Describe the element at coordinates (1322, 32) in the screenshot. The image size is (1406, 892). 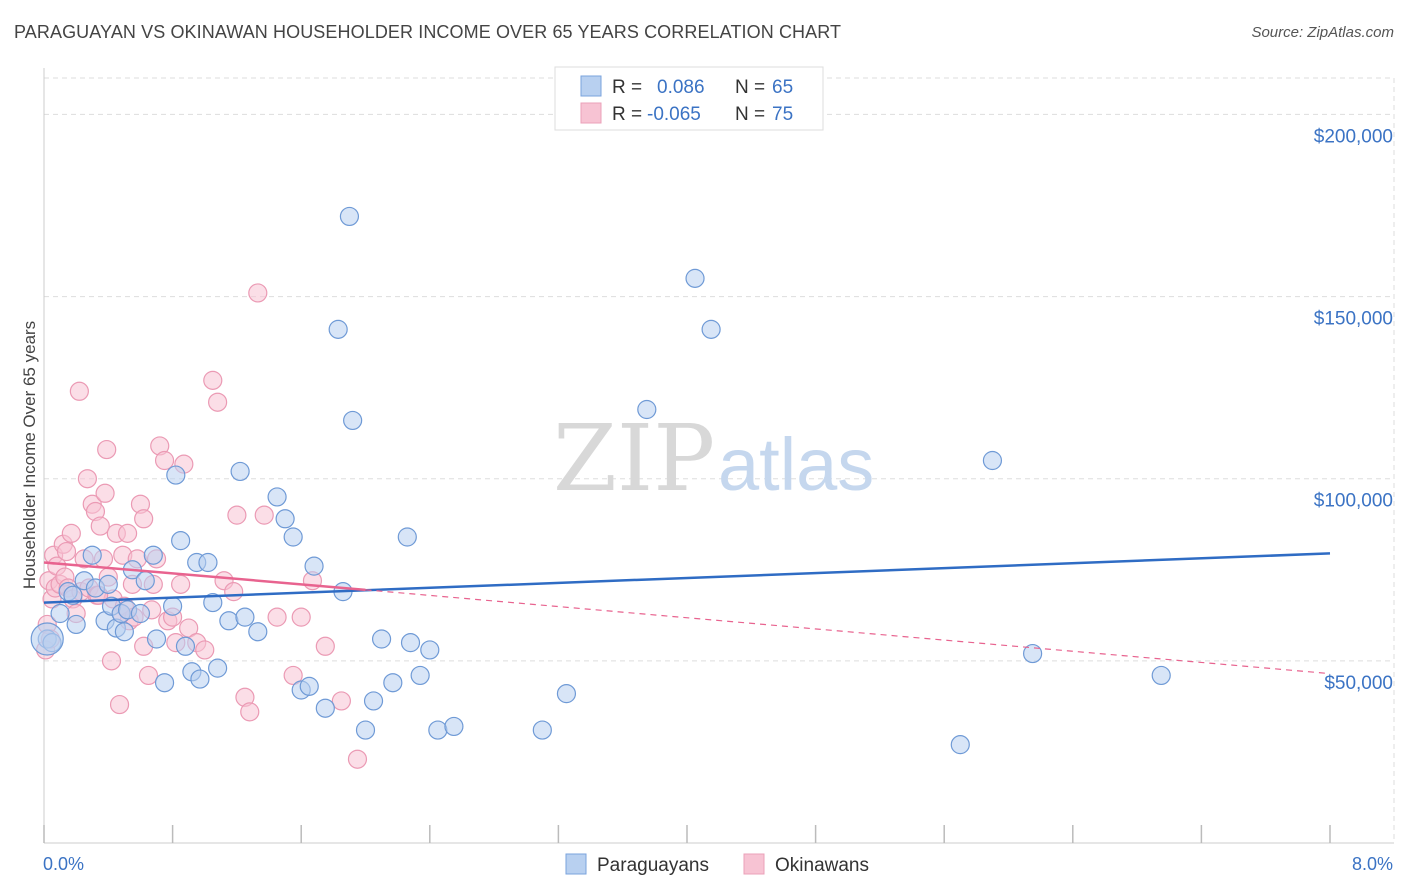
I see `source-label: Source: ZipAtlas.com` at that location.